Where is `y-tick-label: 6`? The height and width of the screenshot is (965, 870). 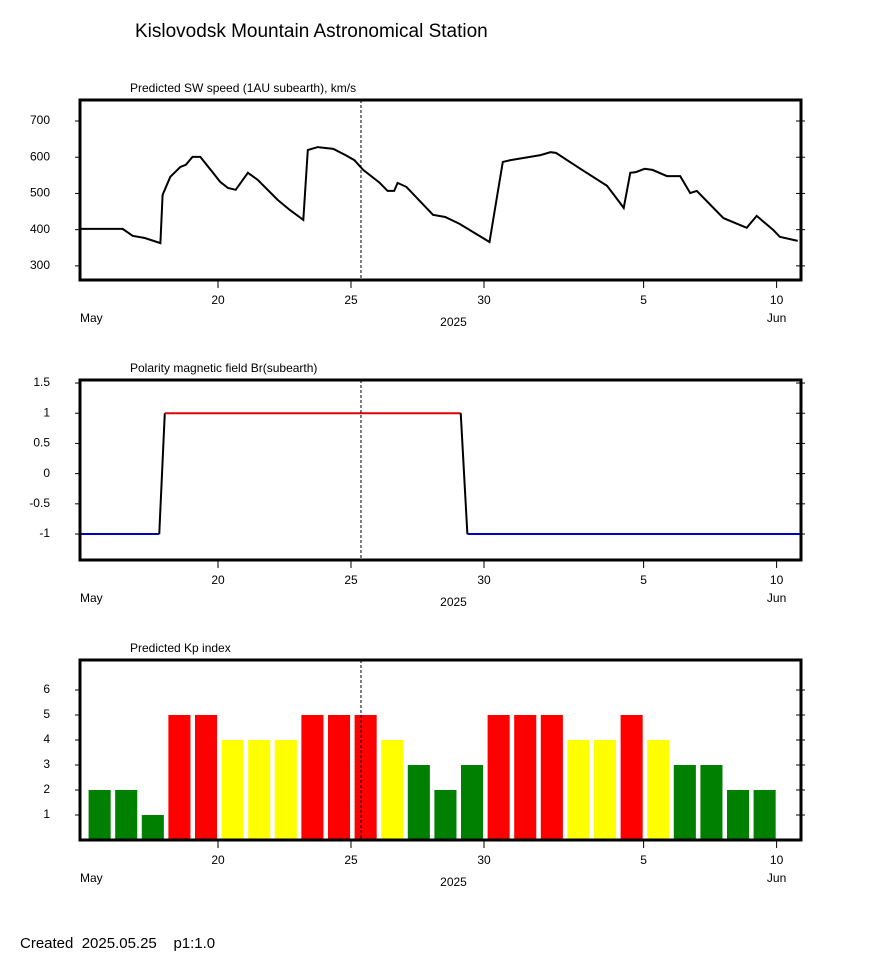 y-tick-label: 6 is located at coordinates (46, 689).